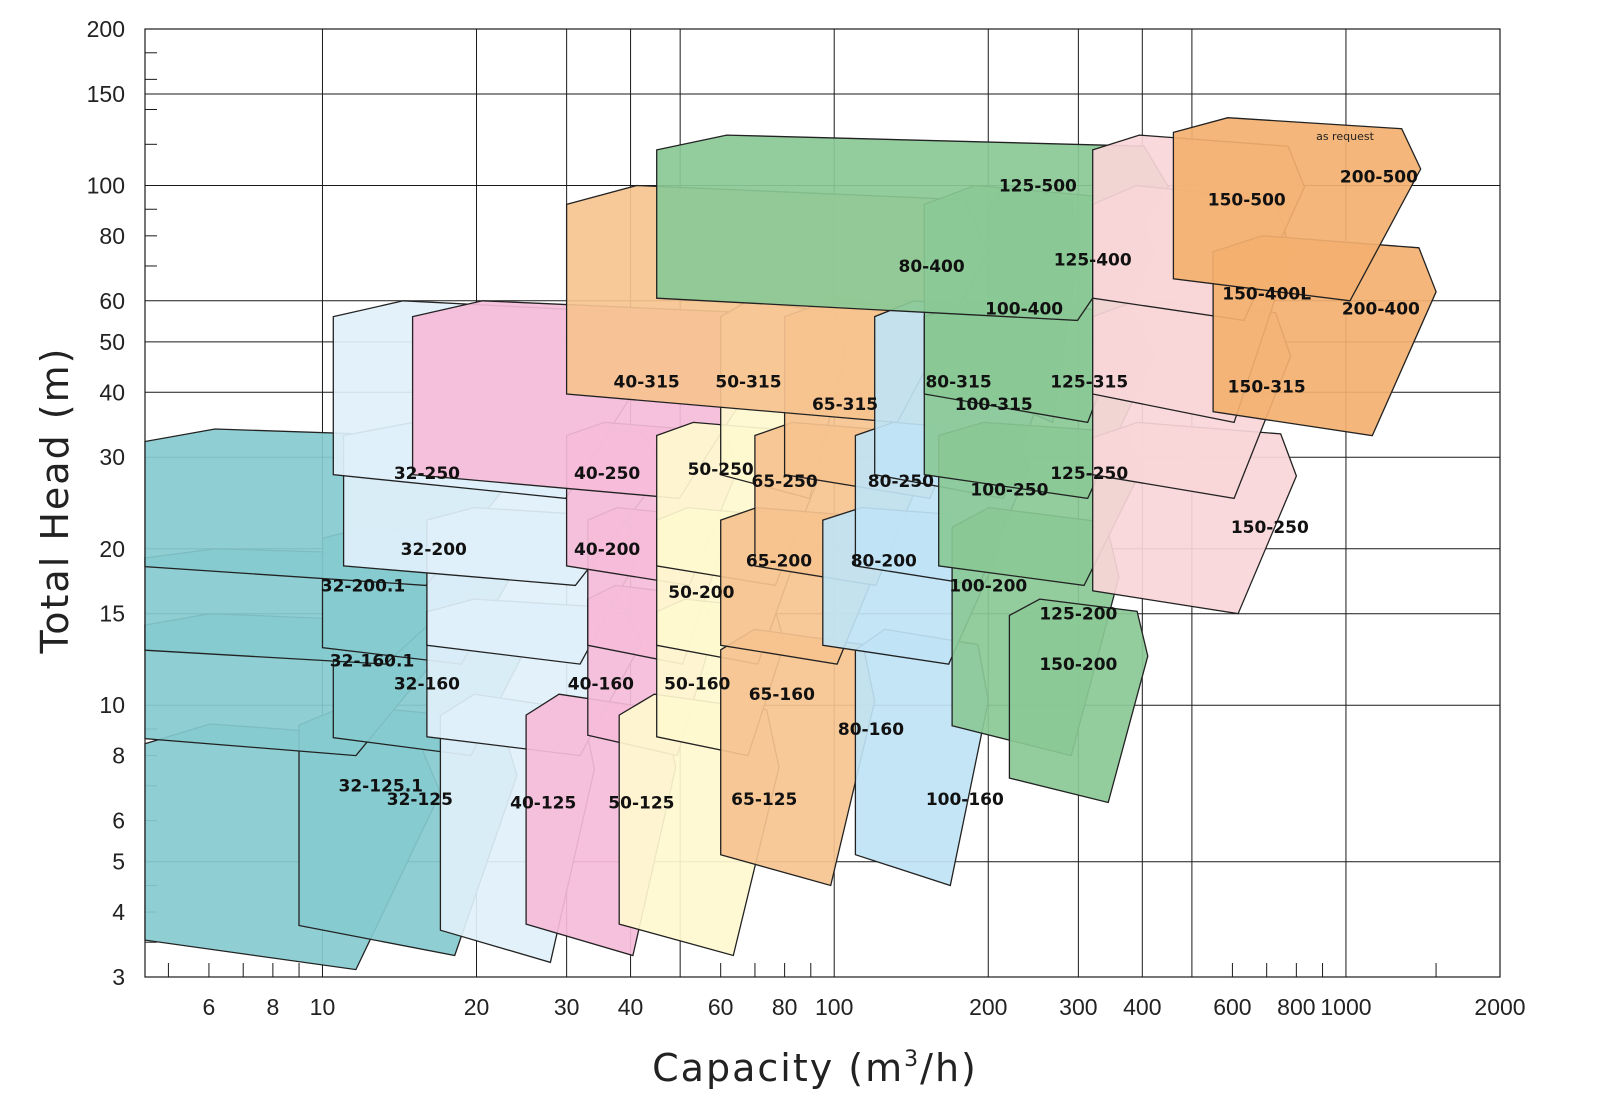  Describe the element at coordinates (118, 862) in the screenshot. I see `y-tick-label: 5` at that location.